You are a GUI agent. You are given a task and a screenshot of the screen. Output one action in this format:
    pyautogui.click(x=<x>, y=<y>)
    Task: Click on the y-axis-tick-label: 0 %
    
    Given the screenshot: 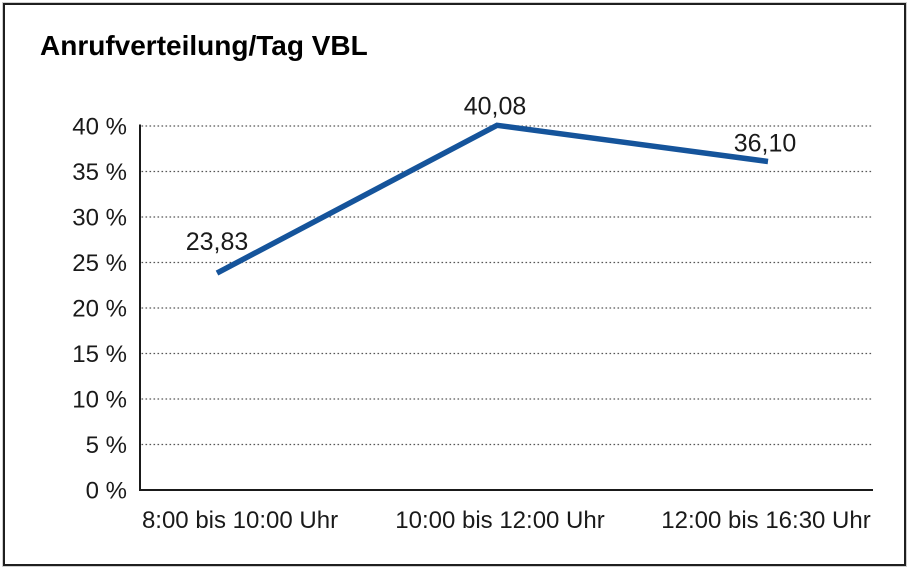 What is the action you would take?
    pyautogui.click(x=106, y=491)
    